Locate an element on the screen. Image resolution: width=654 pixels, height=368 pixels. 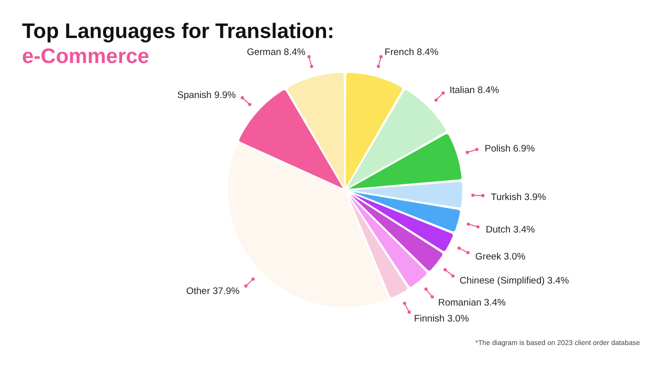
slice-label: Dutch 3.4% is located at coordinates (511, 230).